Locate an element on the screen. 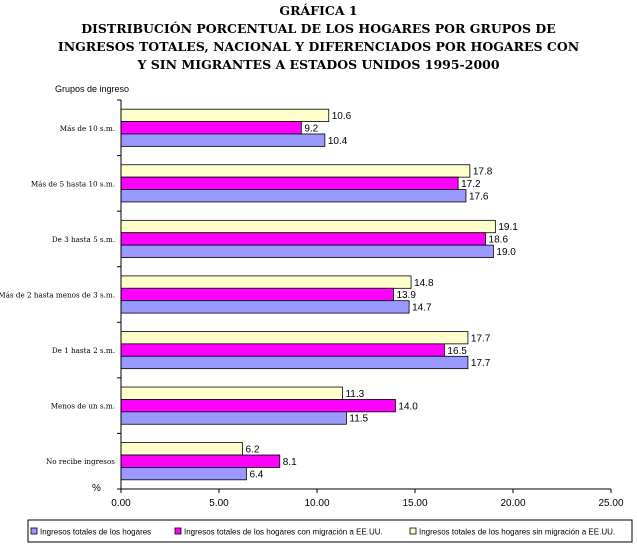  value-label: 6.2 is located at coordinates (253, 450).